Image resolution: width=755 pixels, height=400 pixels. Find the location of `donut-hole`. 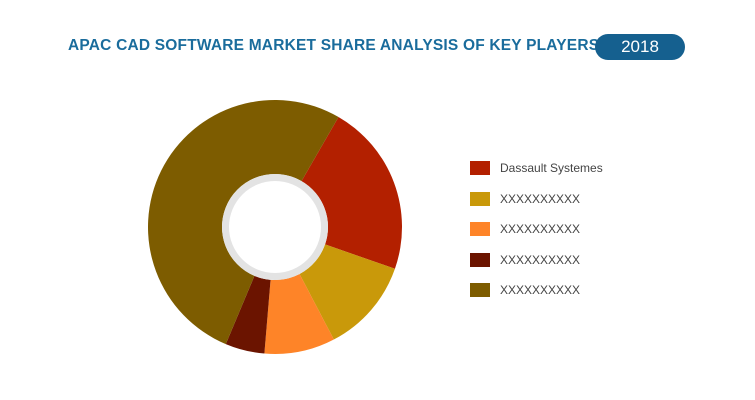

donut-hole is located at coordinates (275, 227).